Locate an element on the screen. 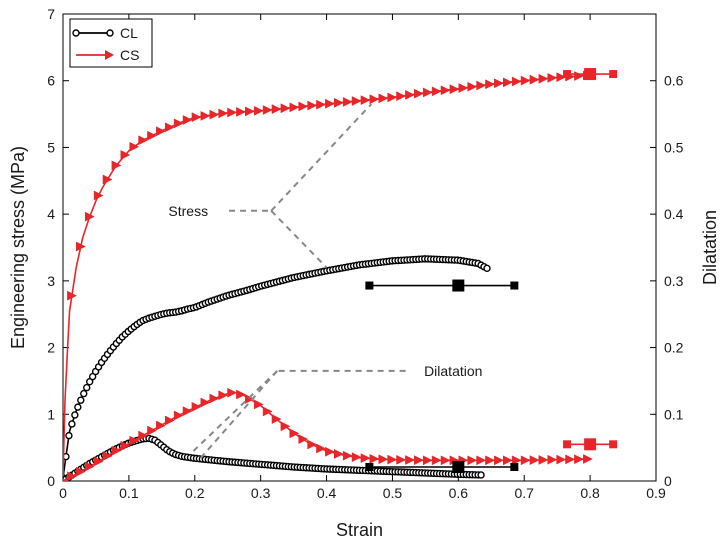 The image size is (722, 545). series-cl-dilatation is located at coordinates (274, 457).